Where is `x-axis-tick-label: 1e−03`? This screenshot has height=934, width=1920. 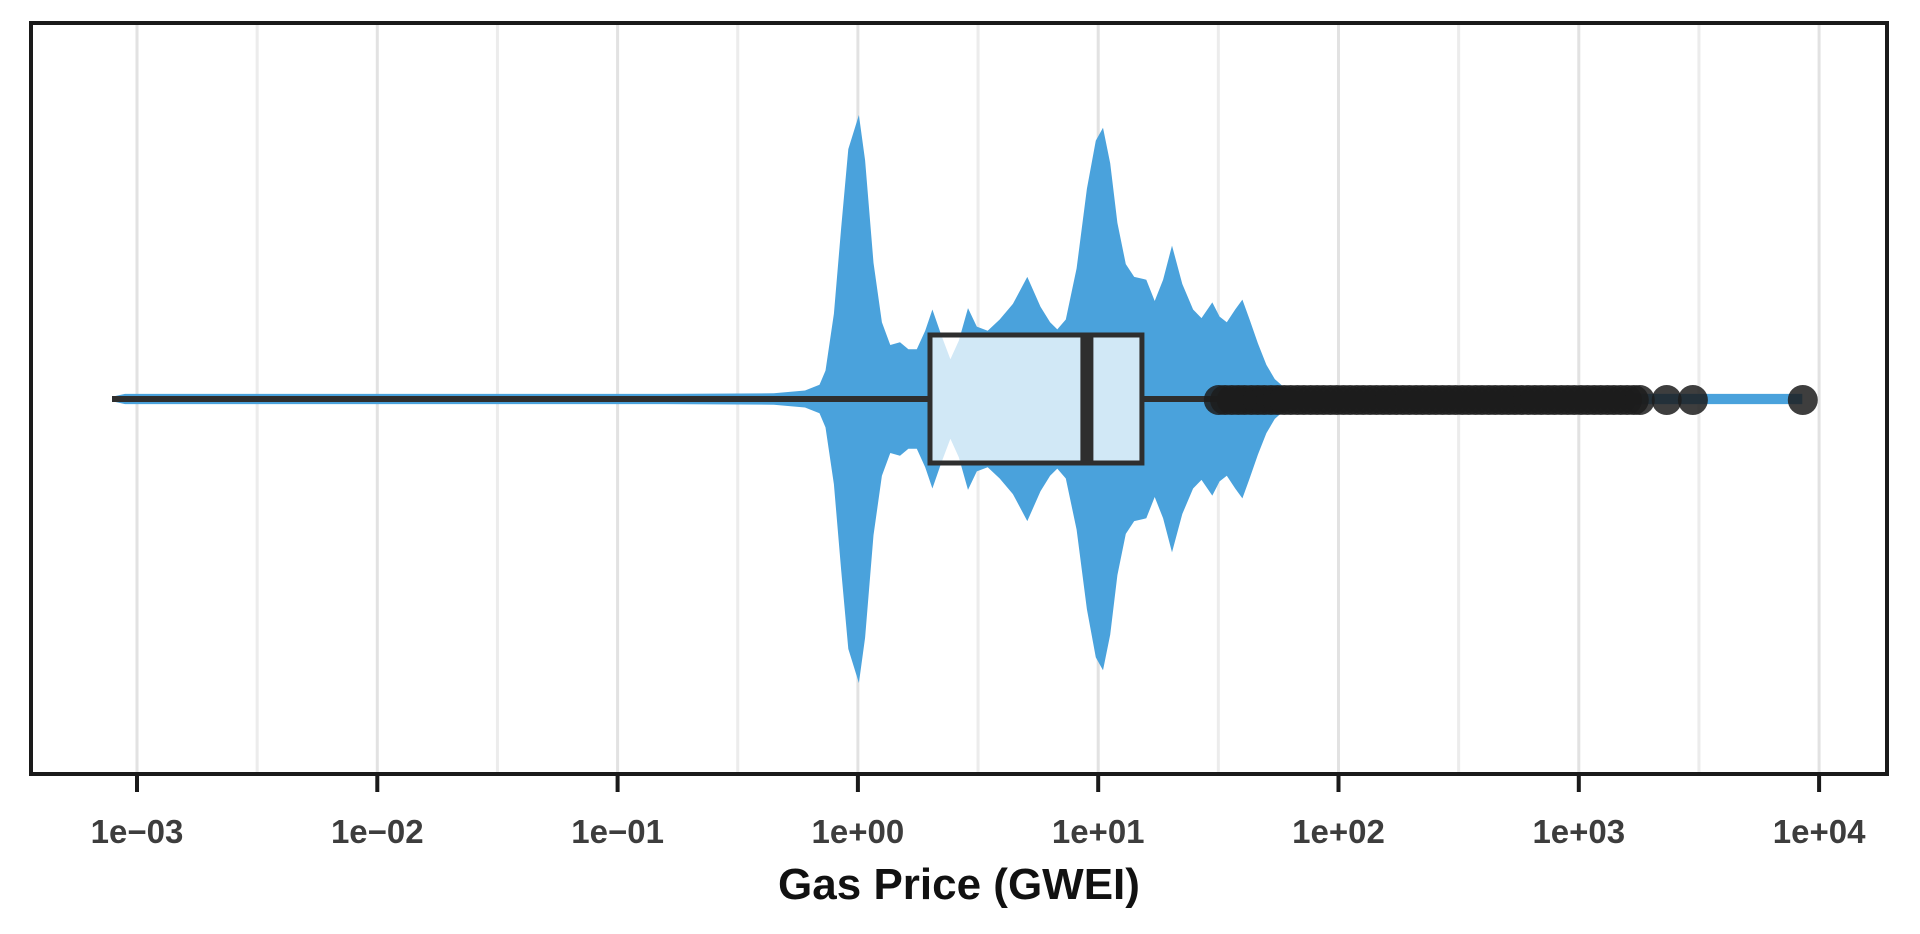 x-axis-tick-label: 1e−03 is located at coordinates (137, 831).